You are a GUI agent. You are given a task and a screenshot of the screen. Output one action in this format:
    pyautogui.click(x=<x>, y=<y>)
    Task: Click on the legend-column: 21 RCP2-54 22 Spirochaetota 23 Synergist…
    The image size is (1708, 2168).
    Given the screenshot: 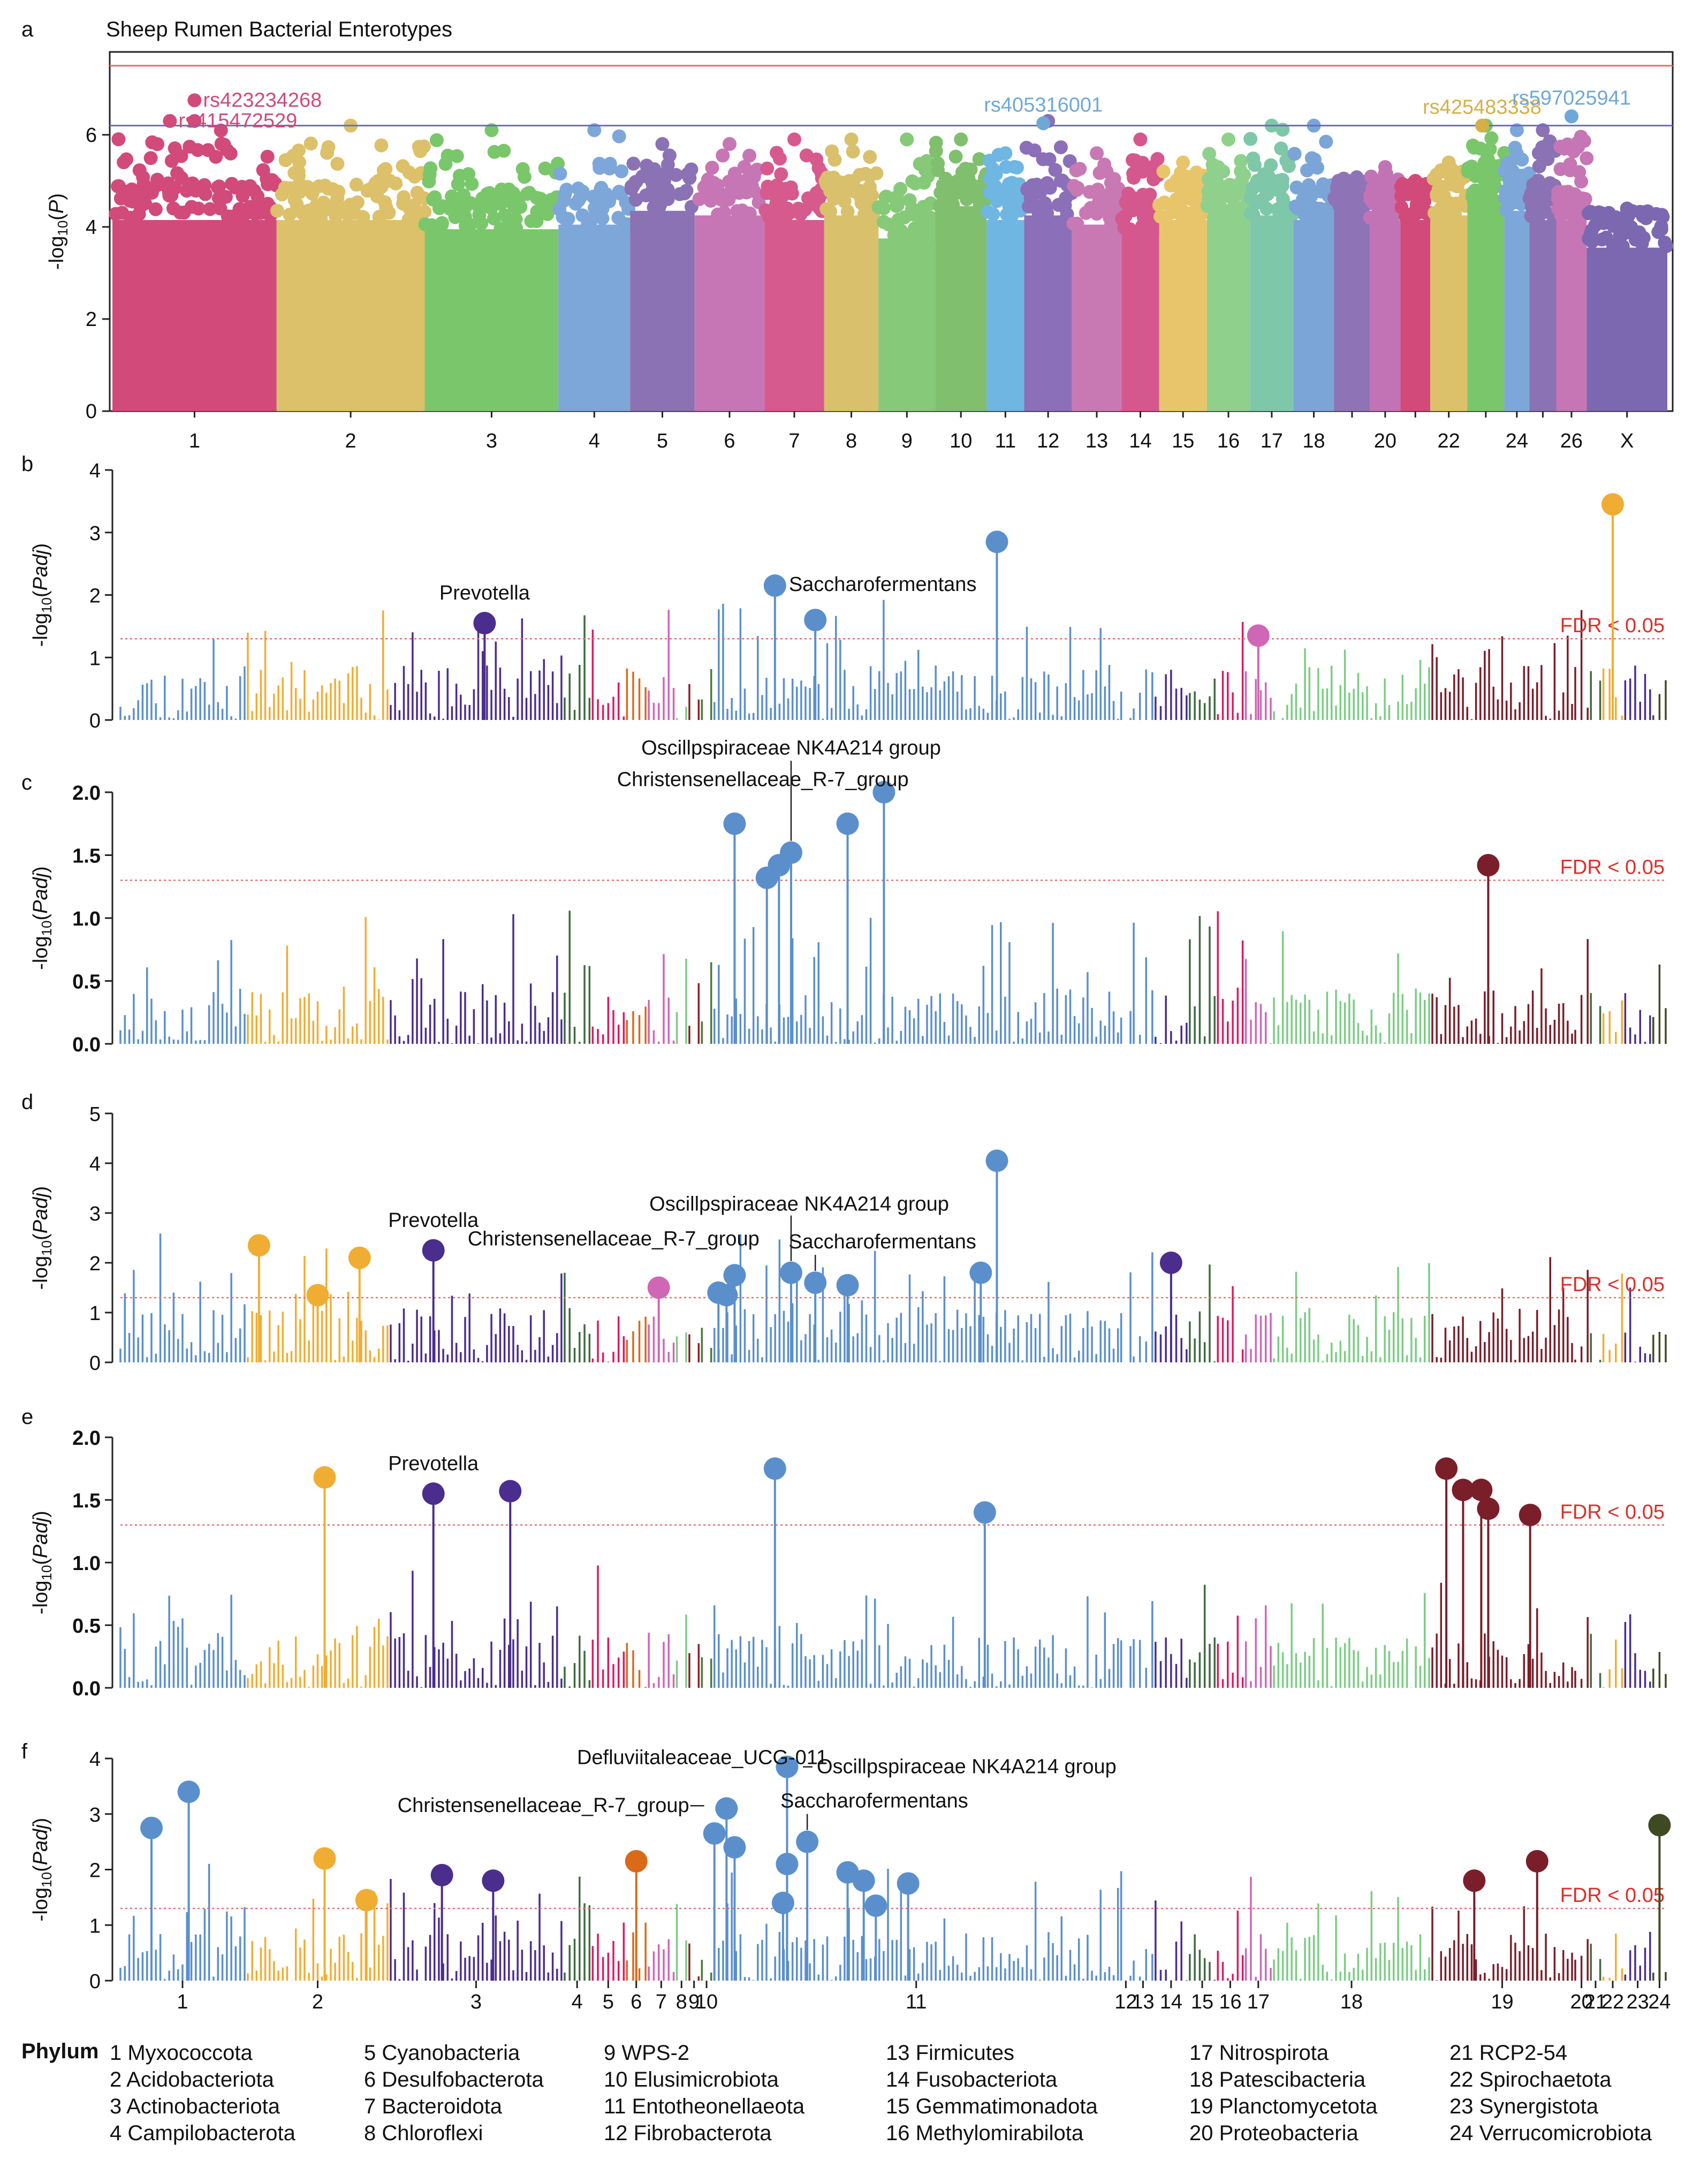 What is the action you would take?
    pyautogui.click(x=1550, y=2093)
    